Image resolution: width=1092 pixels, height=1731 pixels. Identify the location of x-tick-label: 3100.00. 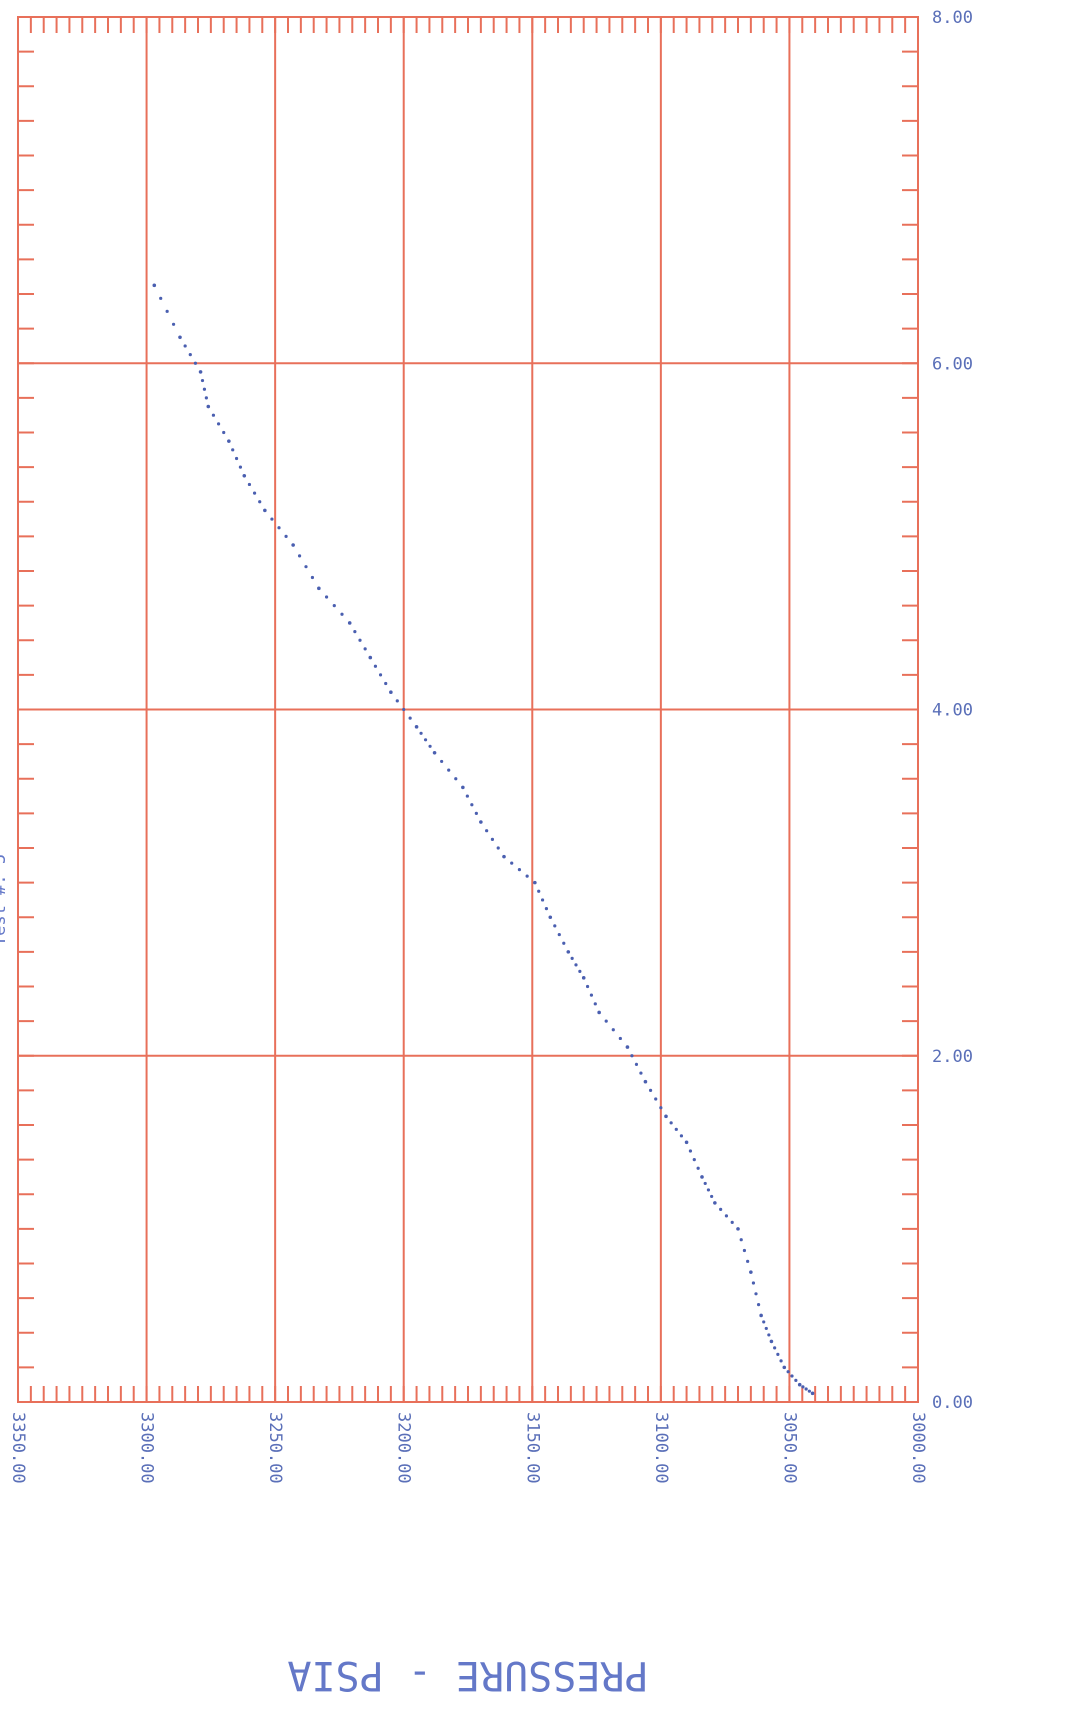
(661, 1448).